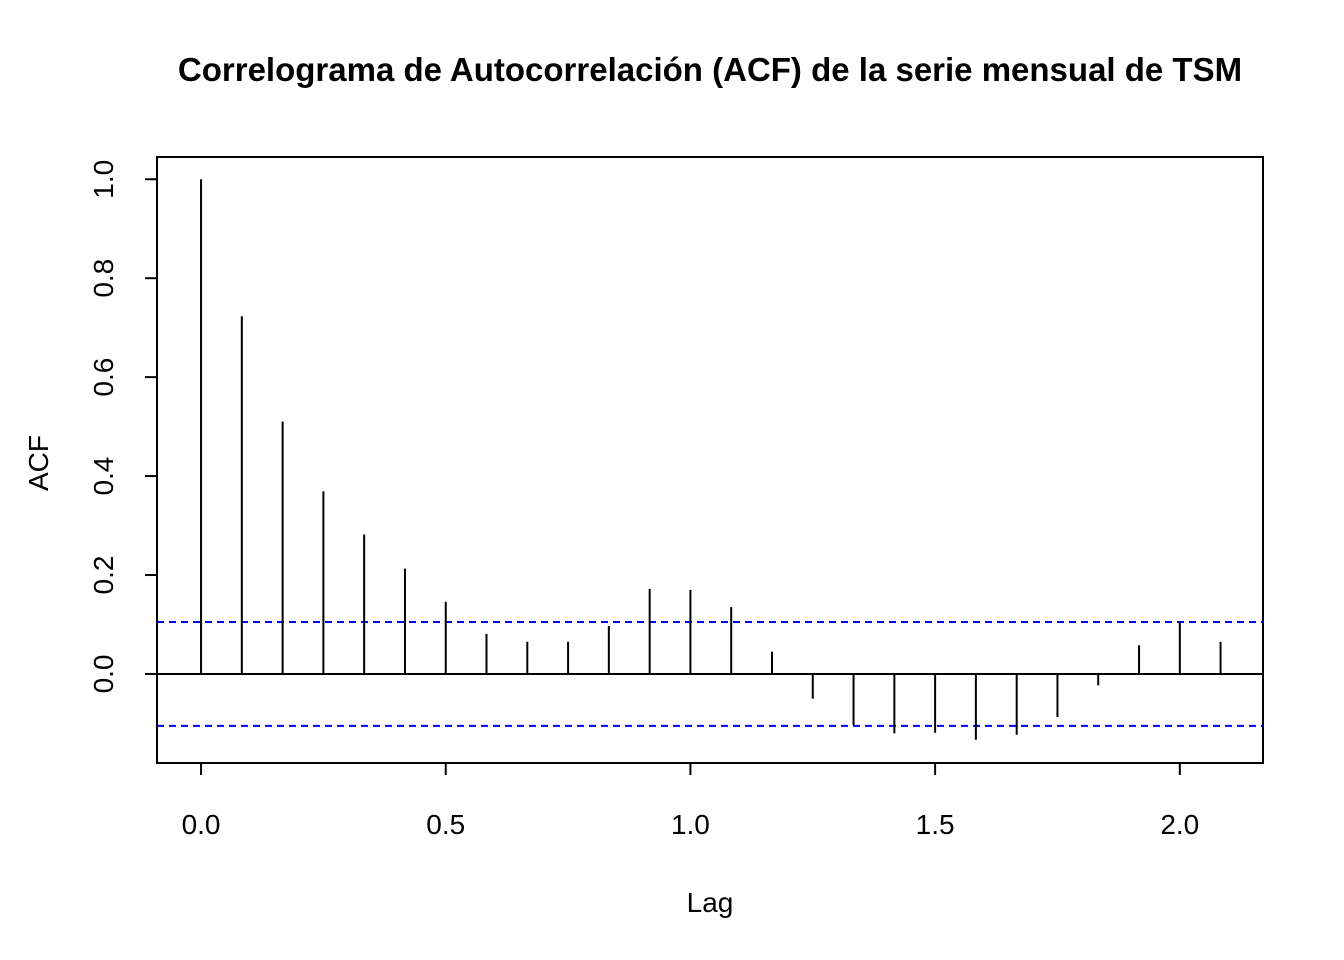 This screenshot has width=1344, height=960. I want to click on x-tick-label: 0.0, so click(201, 824).